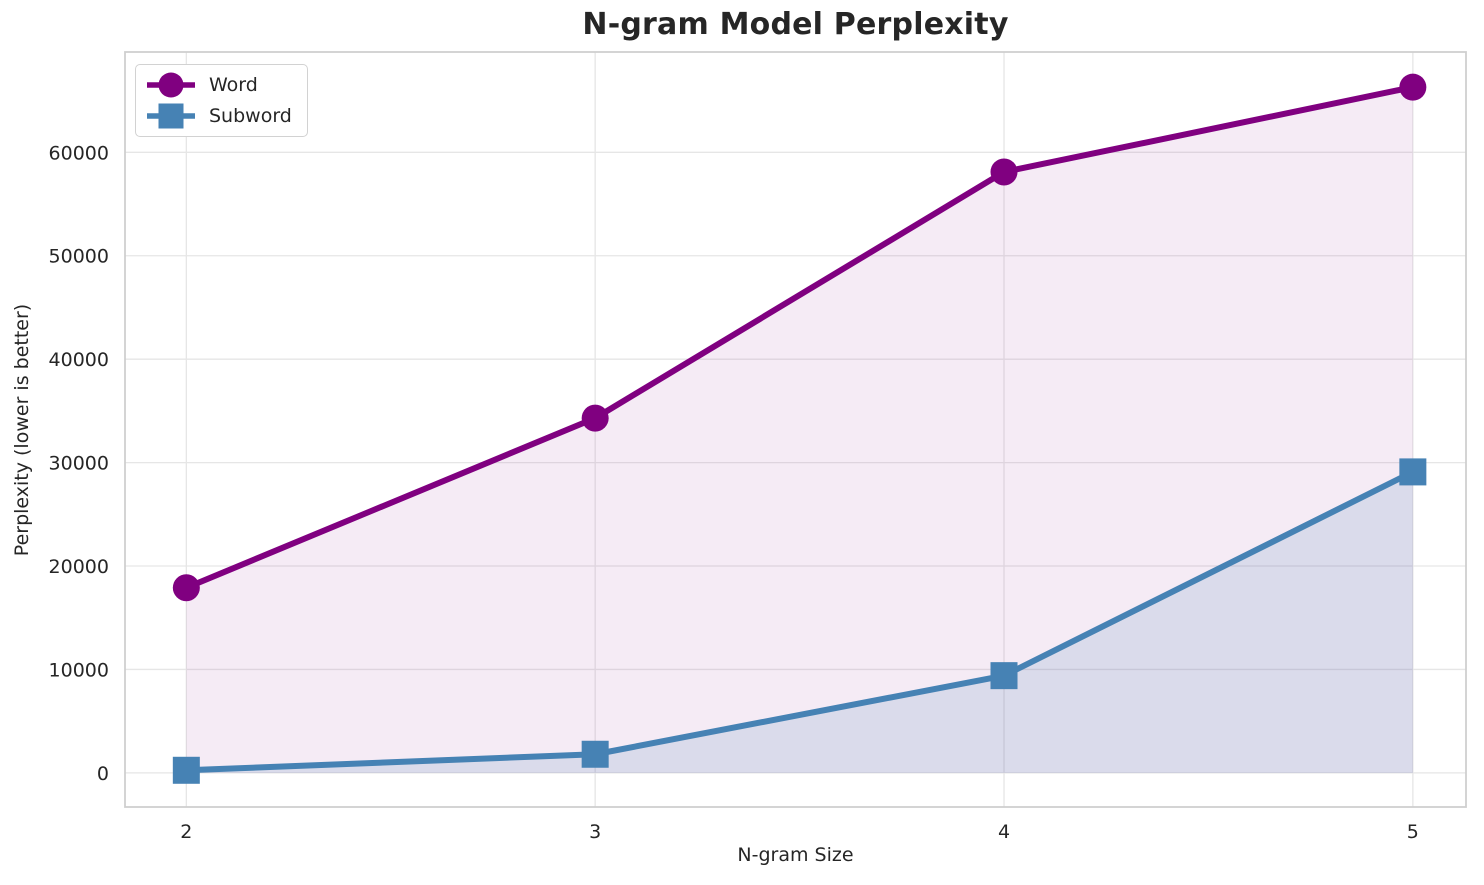 This screenshot has width=1484, height=885. What do you see at coordinates (595, 832) in the screenshot?
I see `x-tick-label-3: 3` at bounding box center [595, 832].